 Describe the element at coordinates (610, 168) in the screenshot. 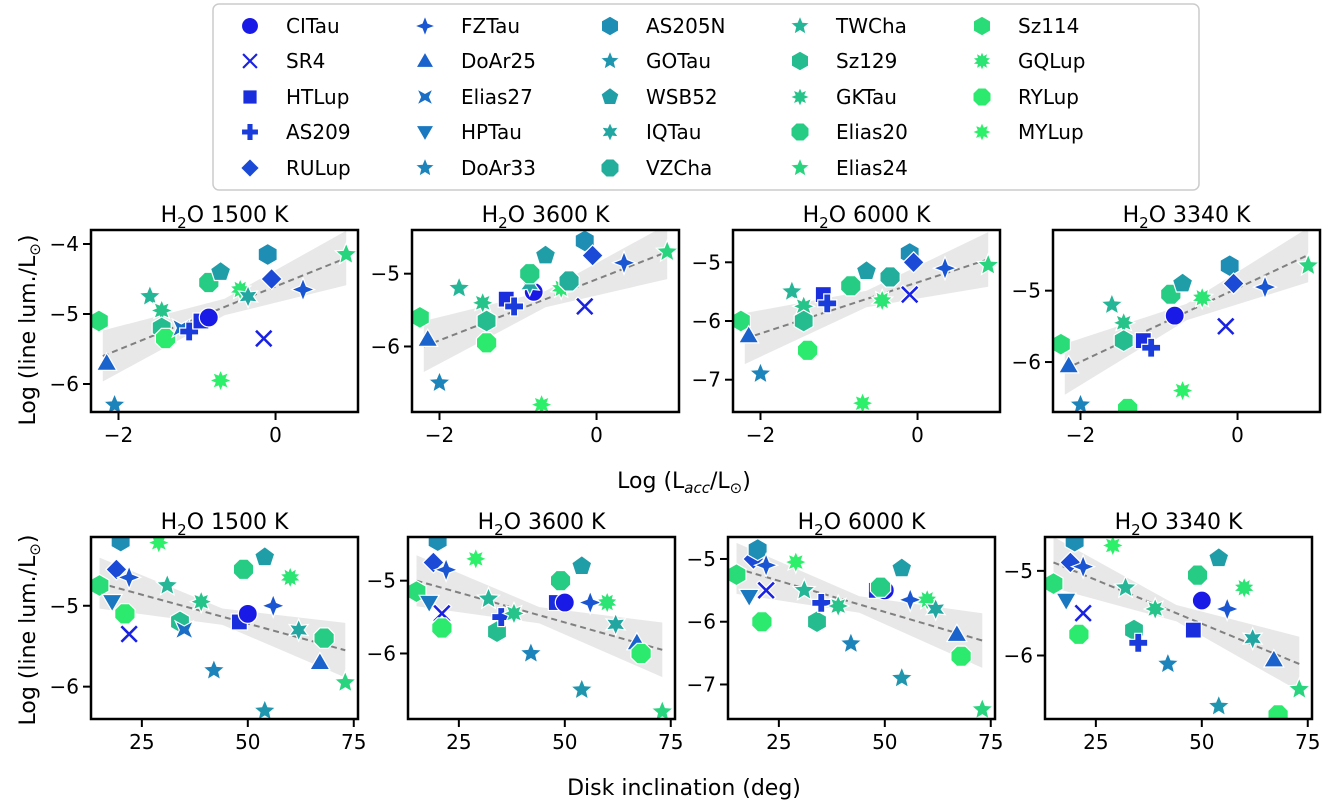

I see `marker-legend-VZCha` at that location.